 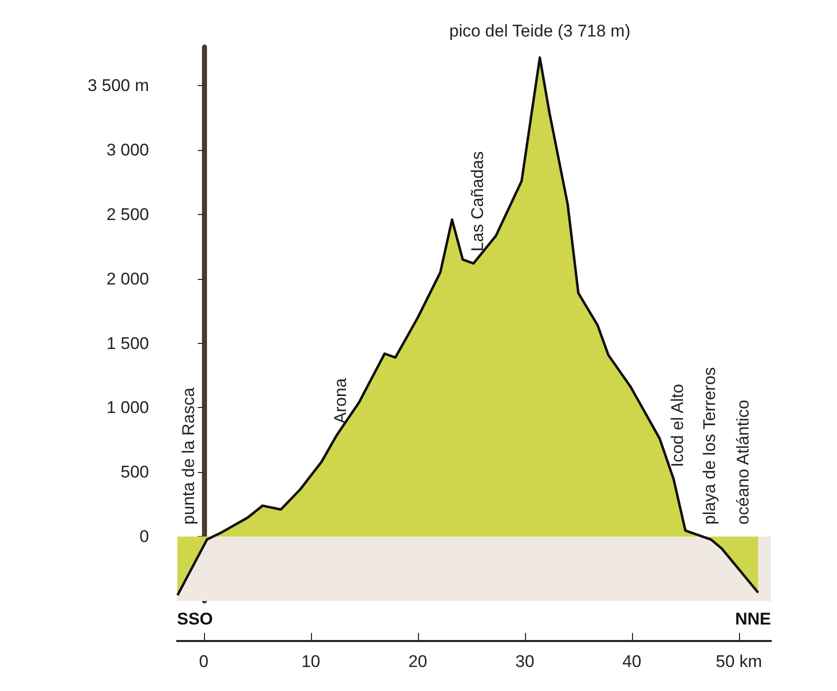 I want to click on x-tick-label: 20, so click(x=418, y=661).